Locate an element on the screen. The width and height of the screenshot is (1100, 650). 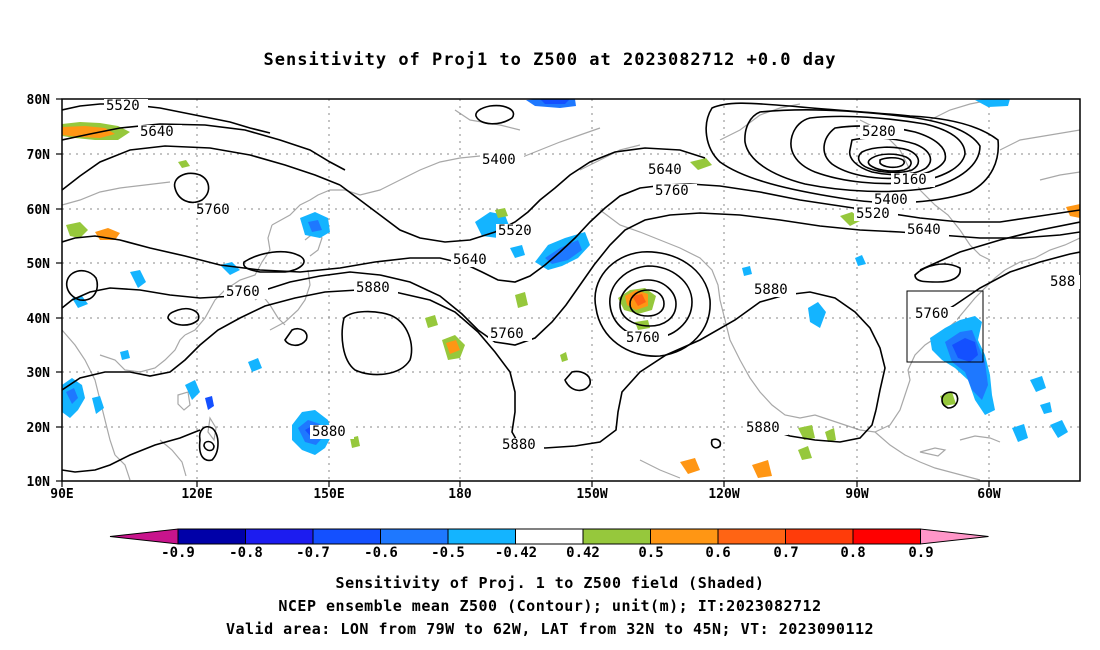
colorbar-tick-label: -0.9 is located at coordinates (178, 553).